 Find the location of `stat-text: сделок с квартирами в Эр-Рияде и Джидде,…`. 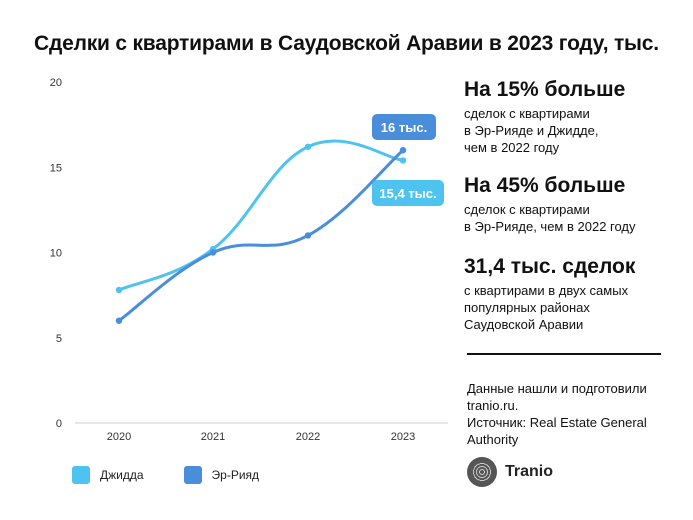

stat-text: сделок с квартирами в Эр-Рияде и Джидде,… is located at coordinates (577, 130).